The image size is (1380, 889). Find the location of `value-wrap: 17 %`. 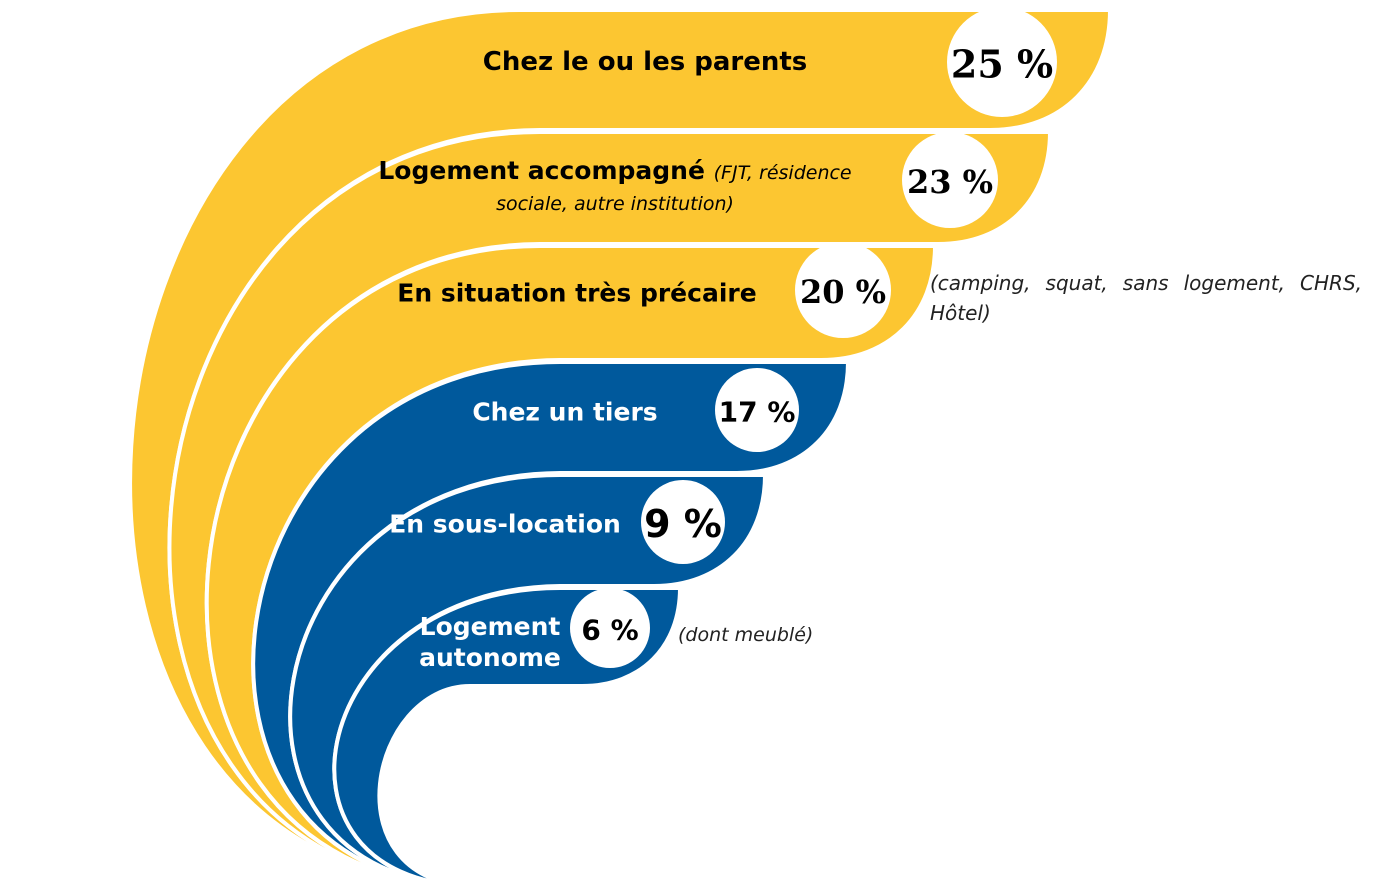

value-wrap: 17 % is located at coordinates (757, 412).